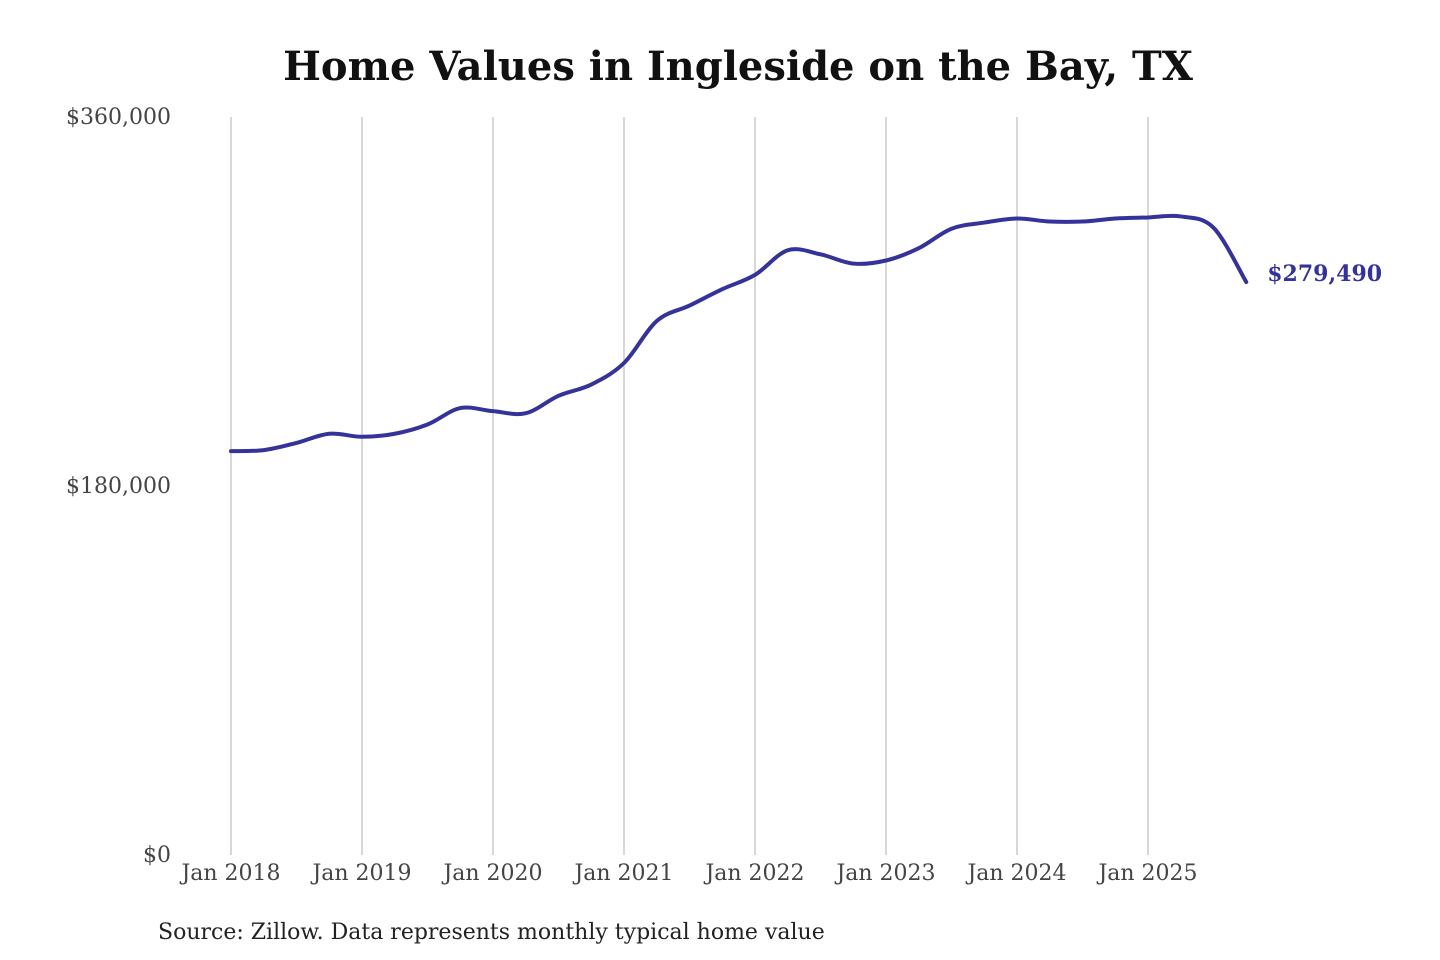  What do you see at coordinates (118, 117) in the screenshot?
I see `y-tick-label: $360,000` at bounding box center [118, 117].